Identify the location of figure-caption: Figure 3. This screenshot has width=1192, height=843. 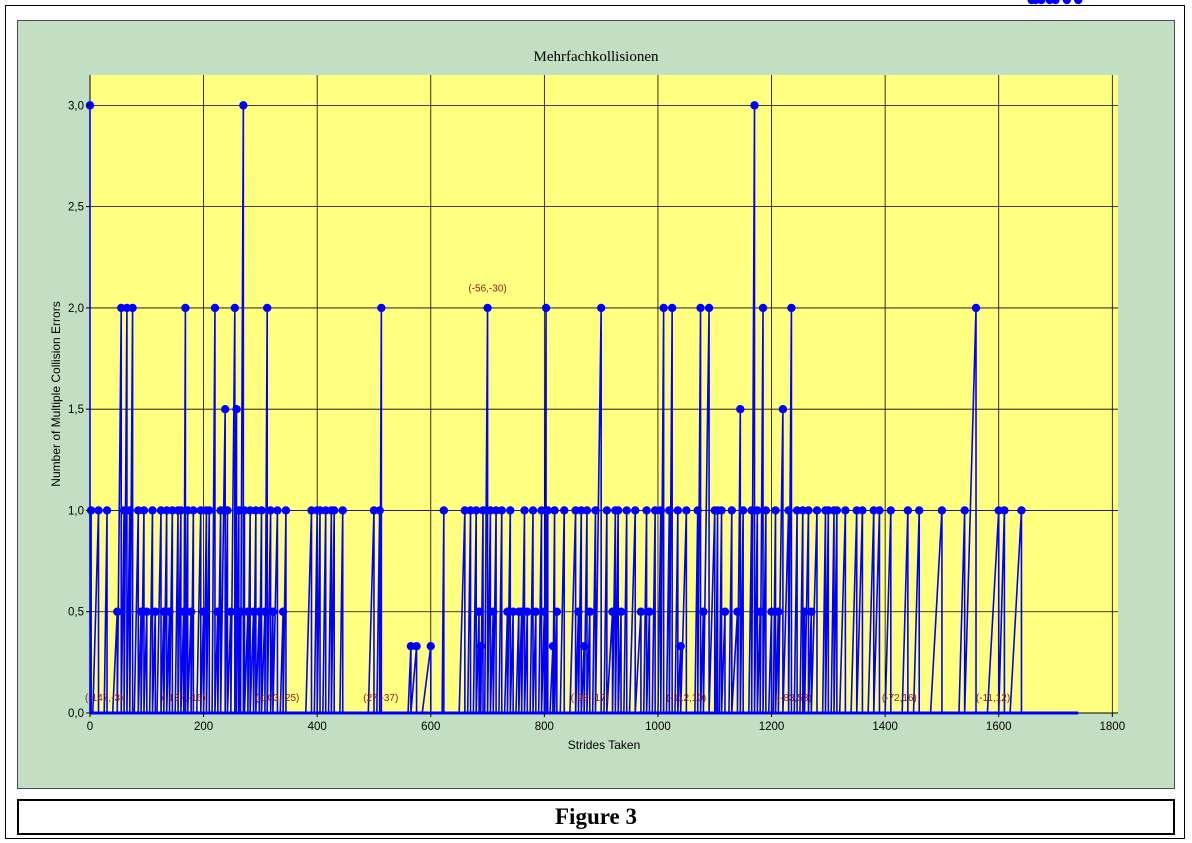
(596, 816).